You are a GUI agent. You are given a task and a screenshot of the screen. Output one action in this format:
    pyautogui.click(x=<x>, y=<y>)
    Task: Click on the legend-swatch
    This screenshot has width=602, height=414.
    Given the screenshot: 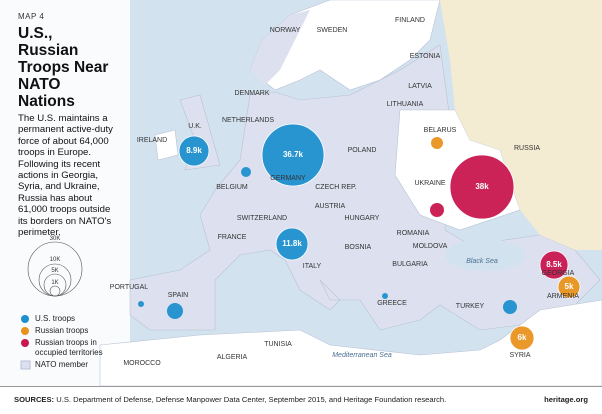 What is the action you would take?
    pyautogui.click(x=25, y=365)
    